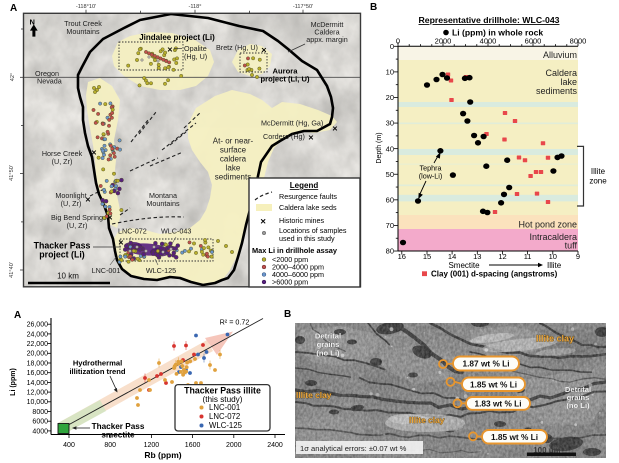  Describe the element at coordinates (38, 344) in the screenshot. I see `svg-text: 22,000` at that location.